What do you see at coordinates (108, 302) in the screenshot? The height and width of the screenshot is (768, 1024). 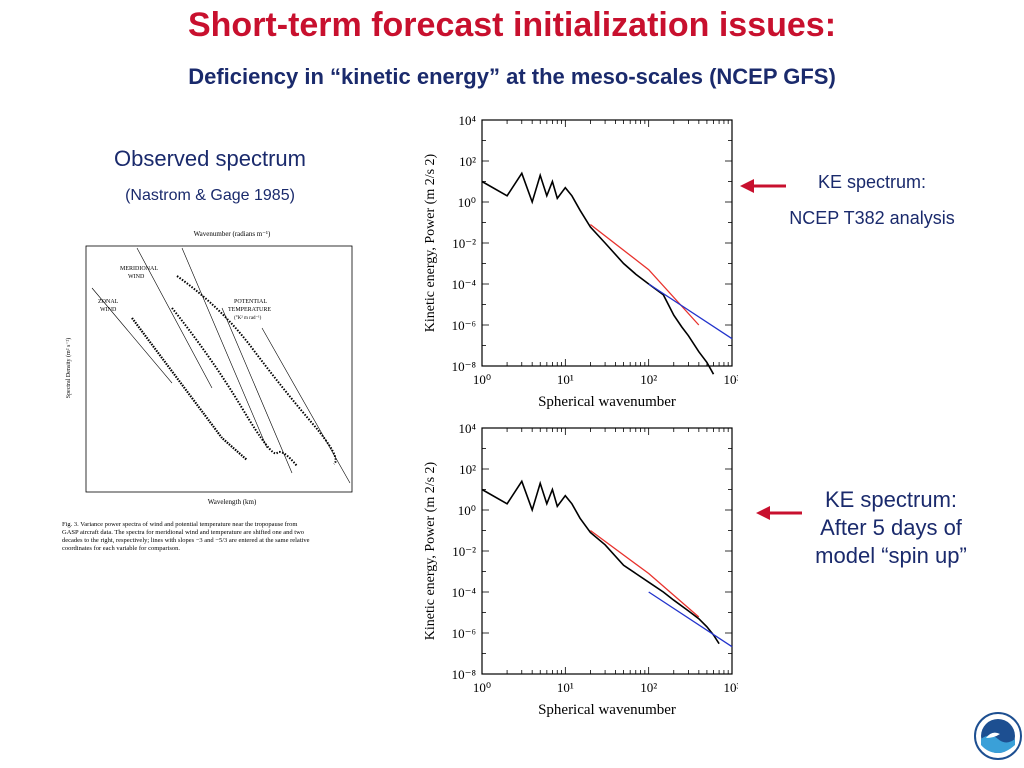 I see `figure-label-zonal: ZONAL` at bounding box center [108, 302].